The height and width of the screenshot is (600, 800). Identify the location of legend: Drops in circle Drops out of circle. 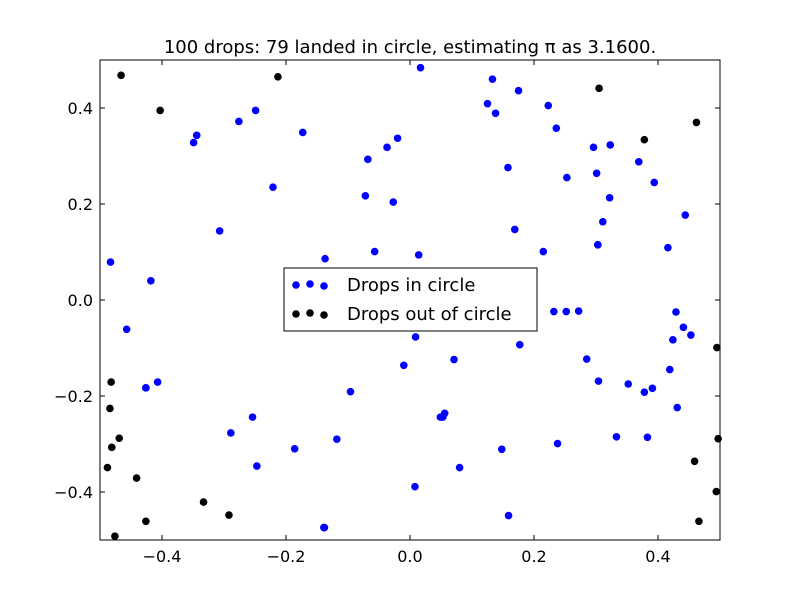
(410, 299).